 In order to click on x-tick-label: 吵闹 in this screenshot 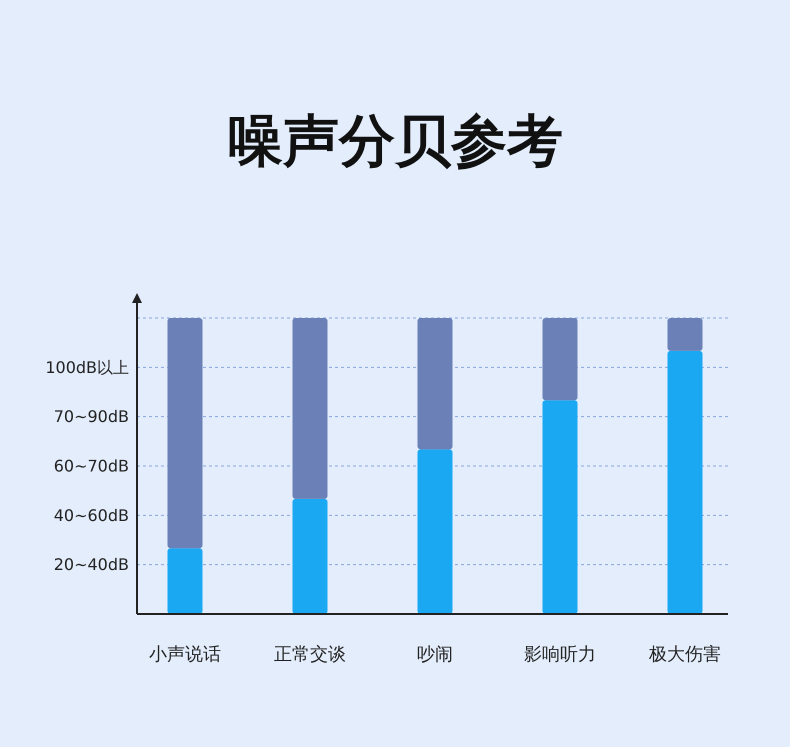, I will do `click(435, 654)`.